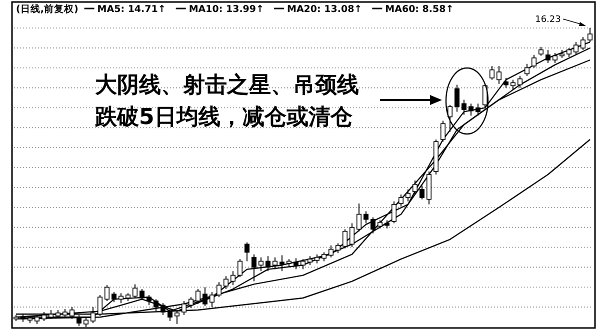  I want to click on annotation: 跌破5日均线，减仓或清仓, so click(224, 117).